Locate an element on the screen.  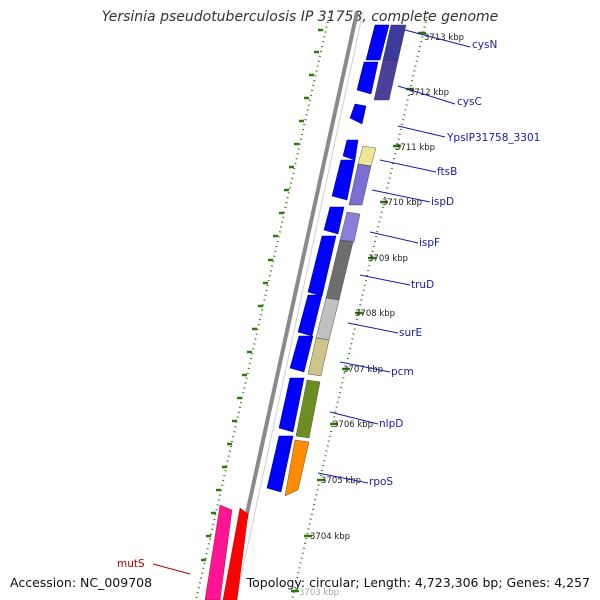
gene-block-pcm is located at coordinates (318, 357).